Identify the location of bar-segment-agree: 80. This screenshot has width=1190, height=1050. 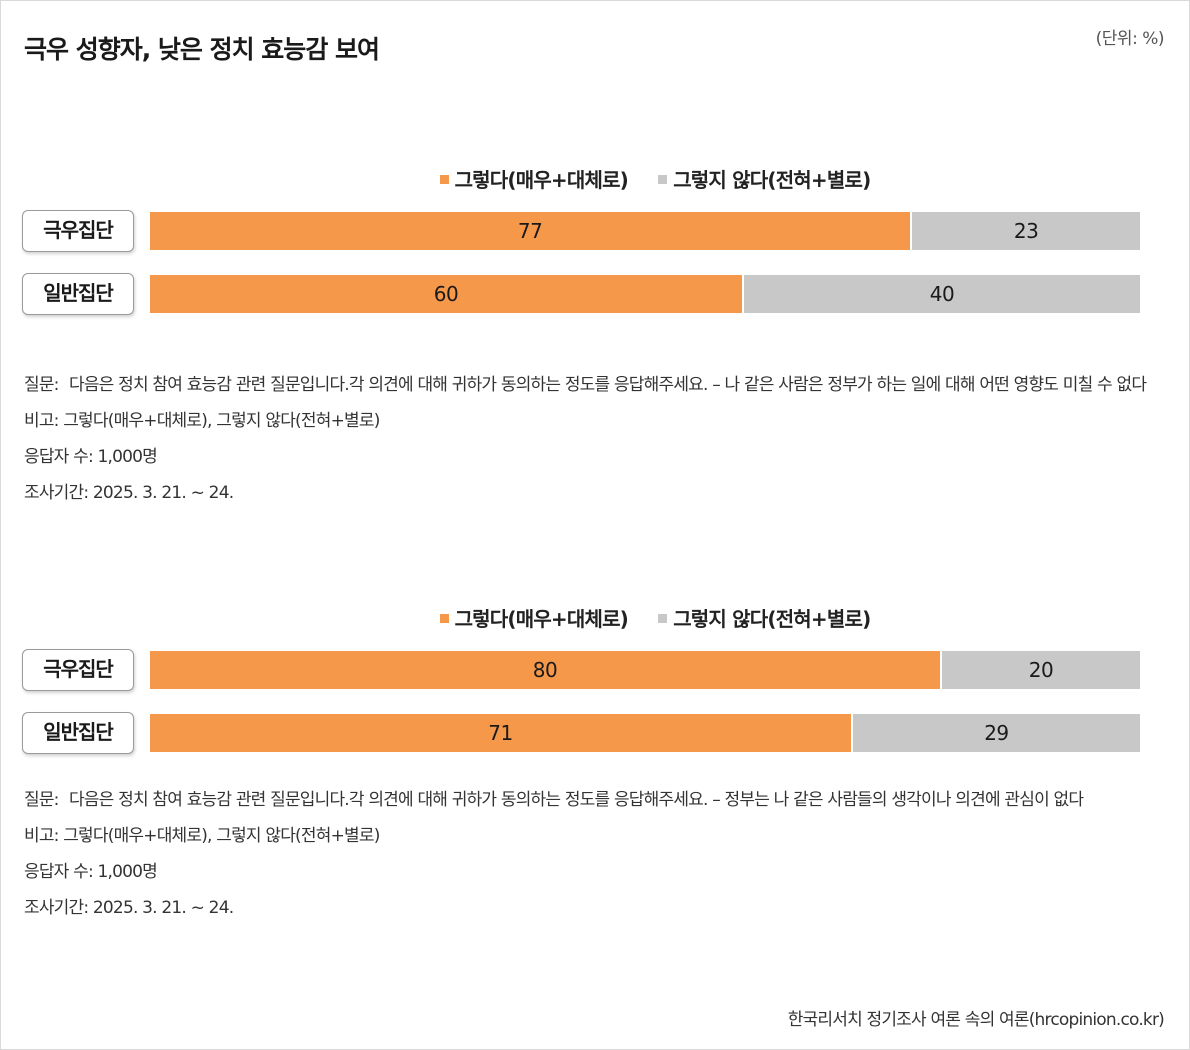
(546, 670).